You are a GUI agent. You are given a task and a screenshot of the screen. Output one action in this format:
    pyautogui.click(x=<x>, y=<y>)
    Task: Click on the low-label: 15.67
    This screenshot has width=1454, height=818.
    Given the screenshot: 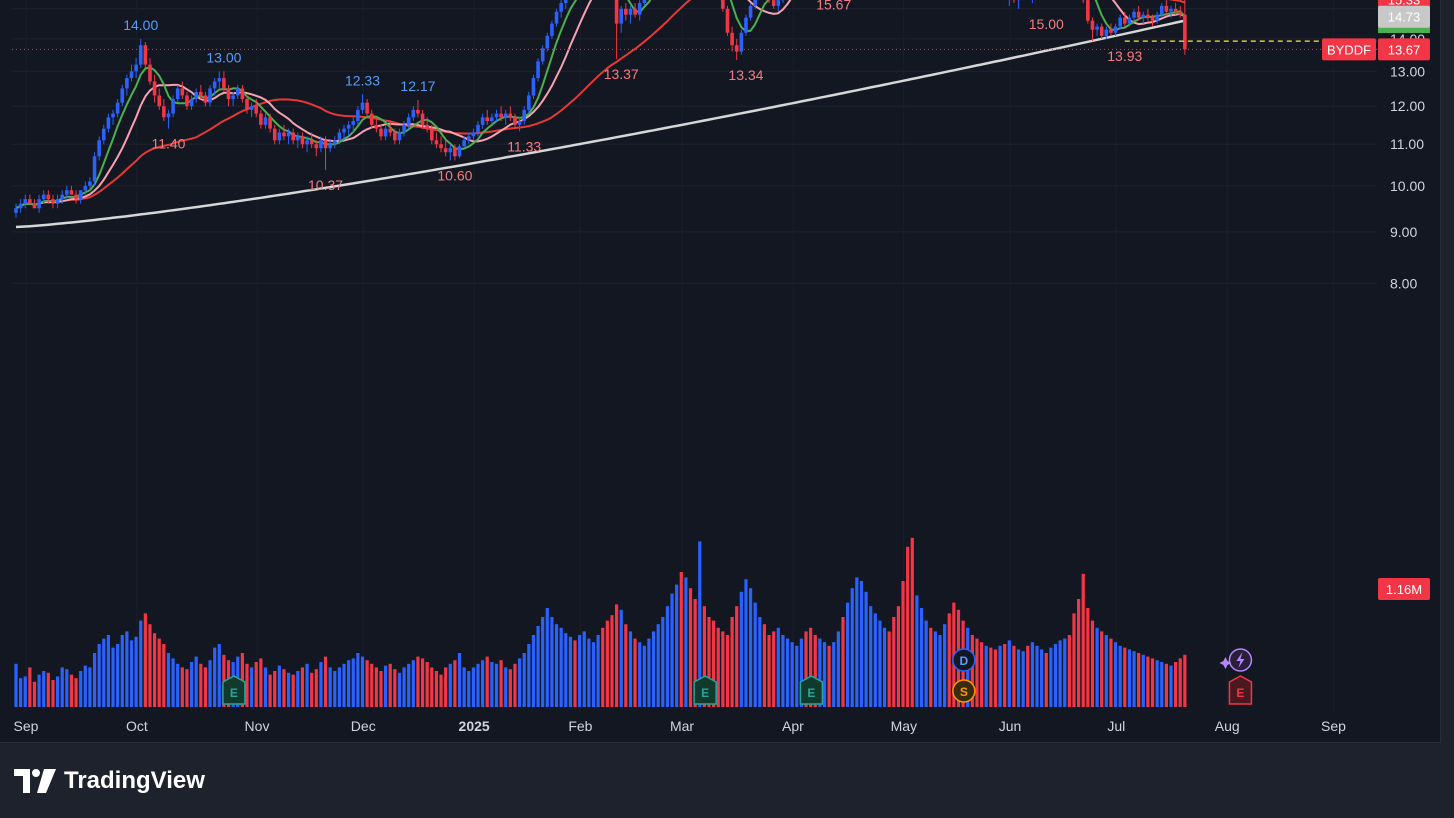 What is the action you would take?
    pyautogui.click(x=833, y=6)
    